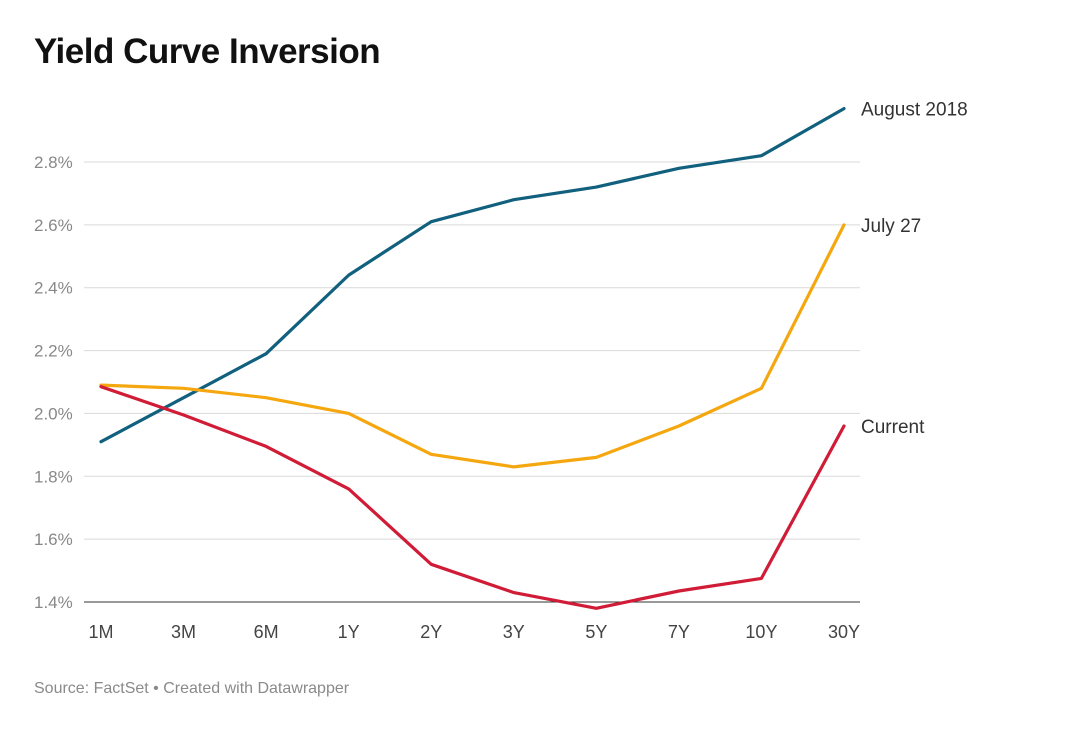 The width and height of the screenshot is (1080, 743). Describe the element at coordinates (53, 539) in the screenshot. I see `y-tick-label: 1.6%` at that location.